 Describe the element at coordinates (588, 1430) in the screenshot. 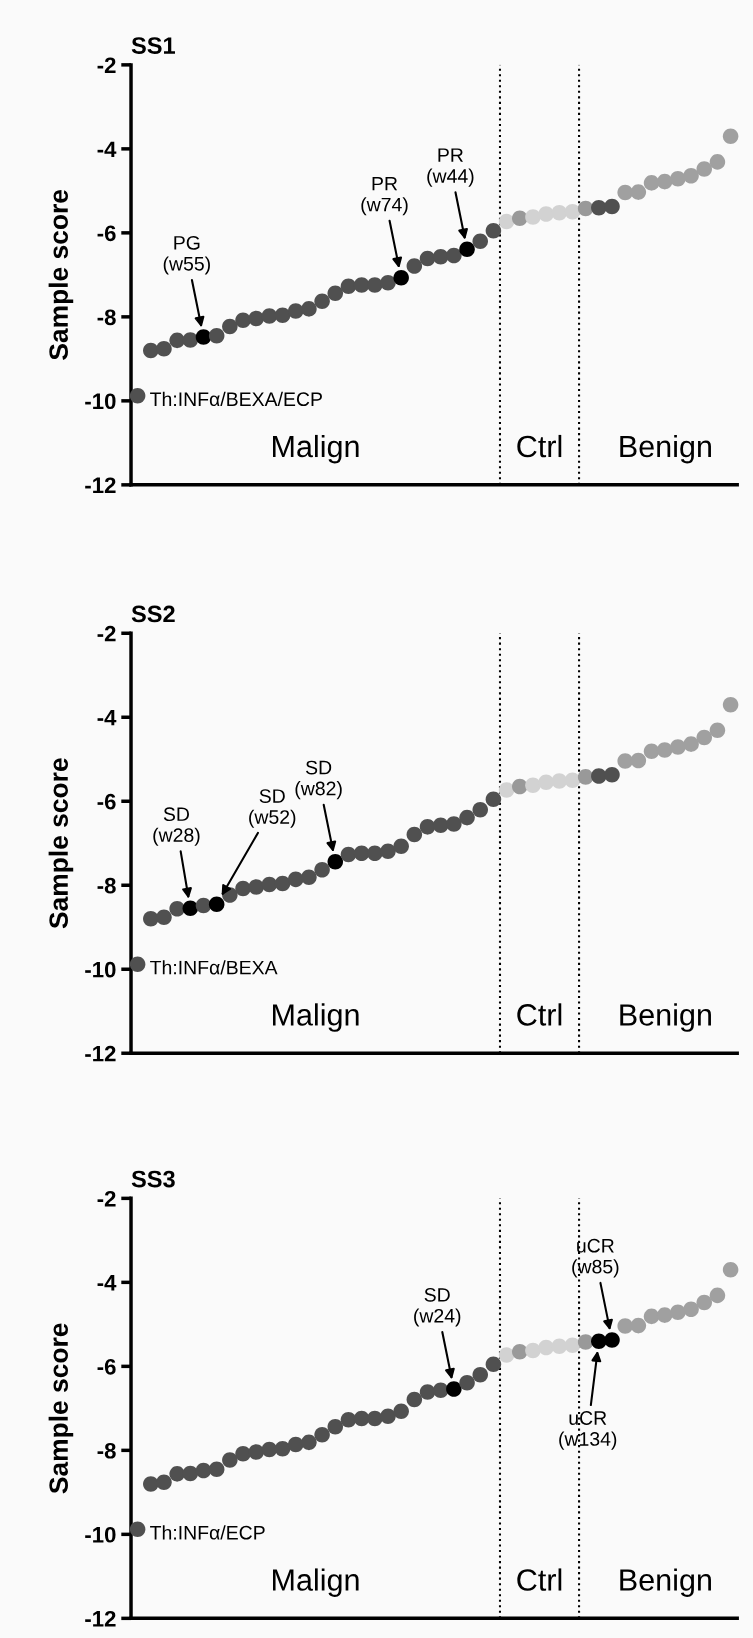

I see `annotation: uCR (w134)` at that location.